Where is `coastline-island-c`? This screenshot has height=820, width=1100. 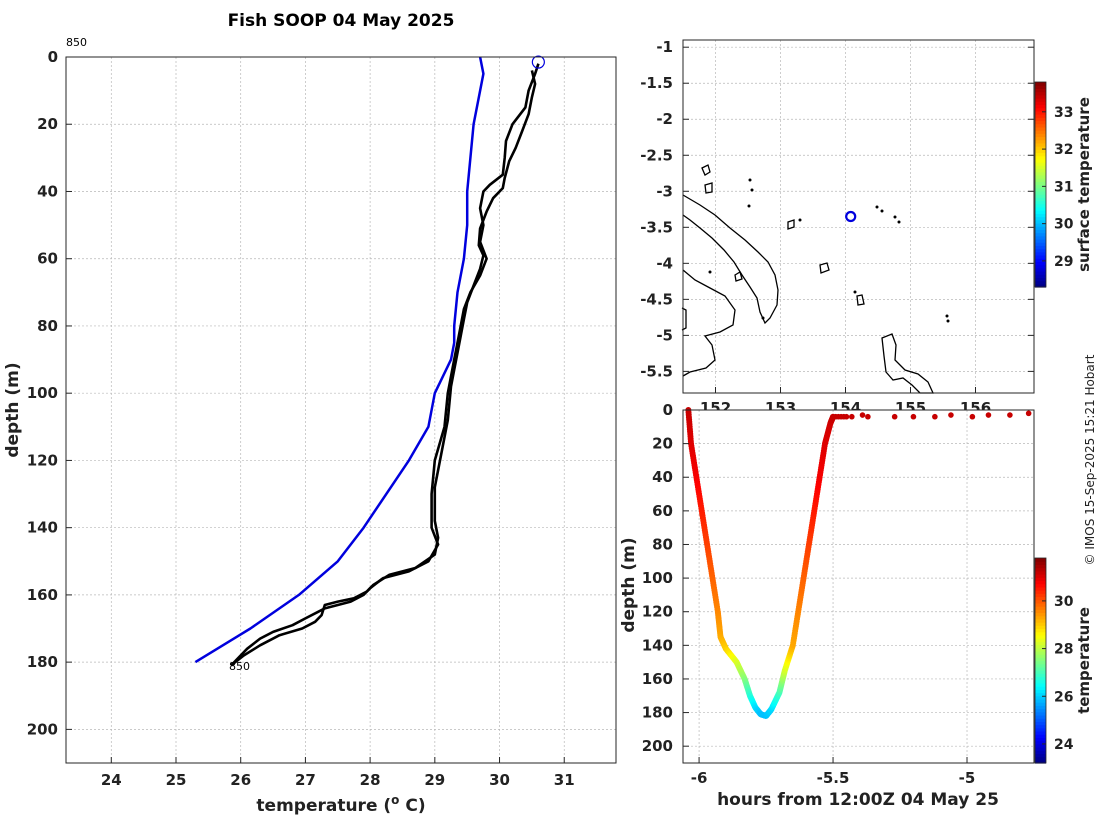
coastline-island-c is located at coordinates (738, 276).